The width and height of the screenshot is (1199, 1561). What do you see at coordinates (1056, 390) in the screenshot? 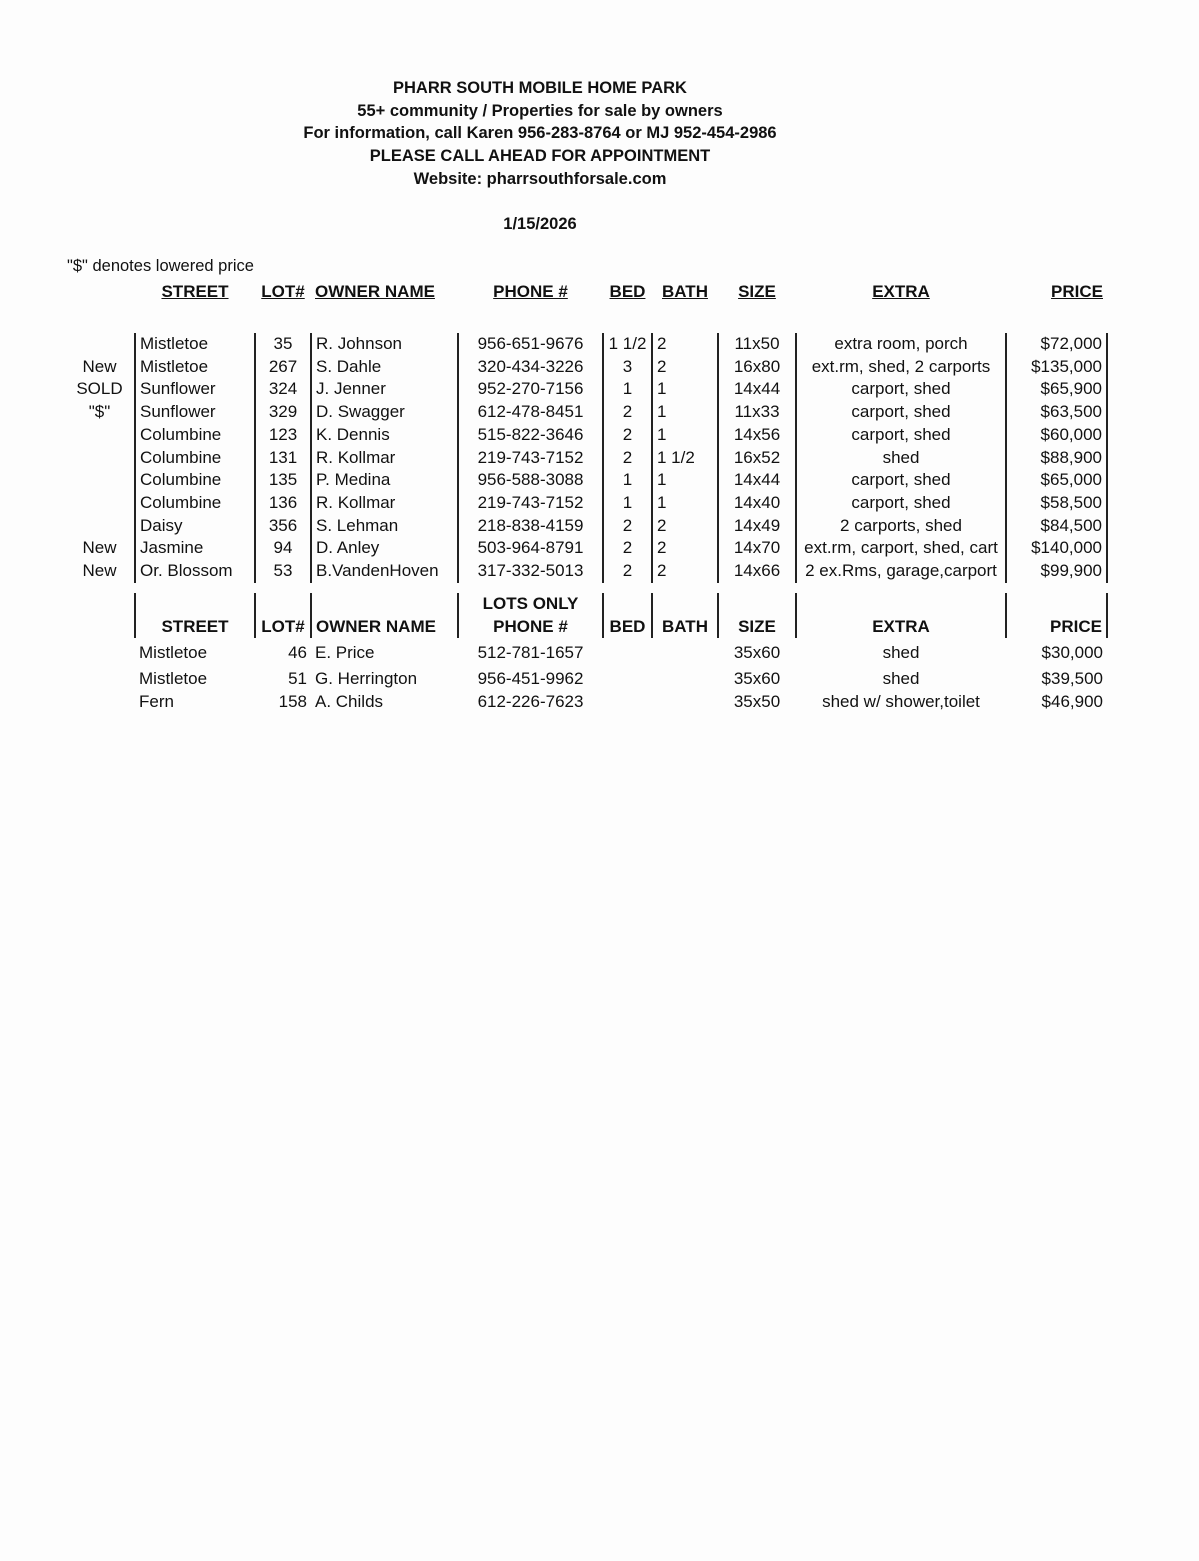
I see `price-cell: $65,900` at bounding box center [1056, 390].